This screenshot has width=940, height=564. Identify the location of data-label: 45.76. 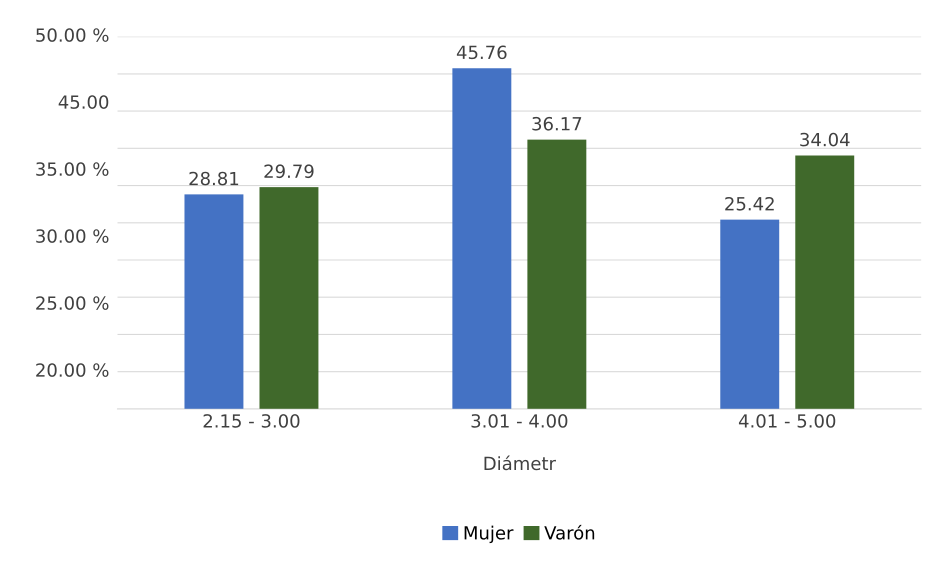
(481, 53).